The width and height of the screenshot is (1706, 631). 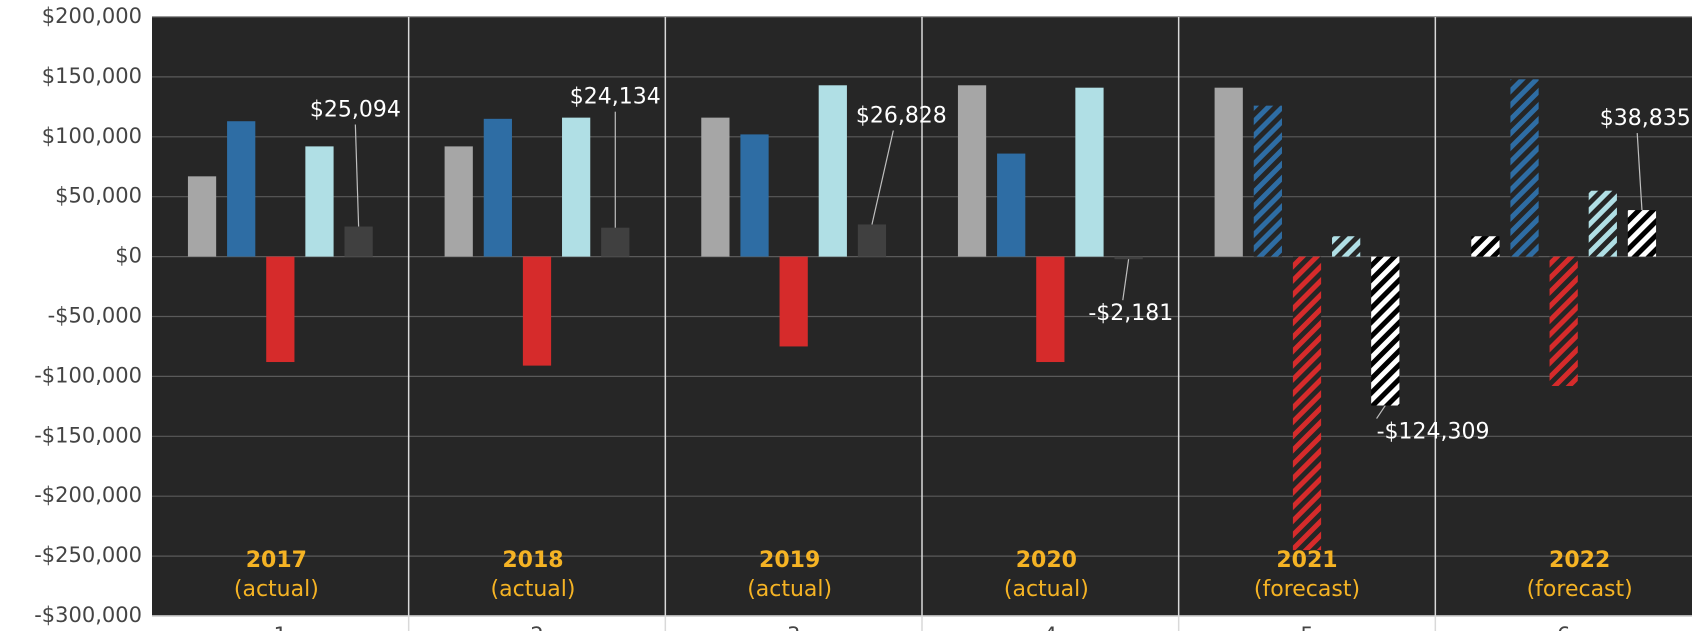 I want to click on group-year: 2021, so click(x=1306, y=560).